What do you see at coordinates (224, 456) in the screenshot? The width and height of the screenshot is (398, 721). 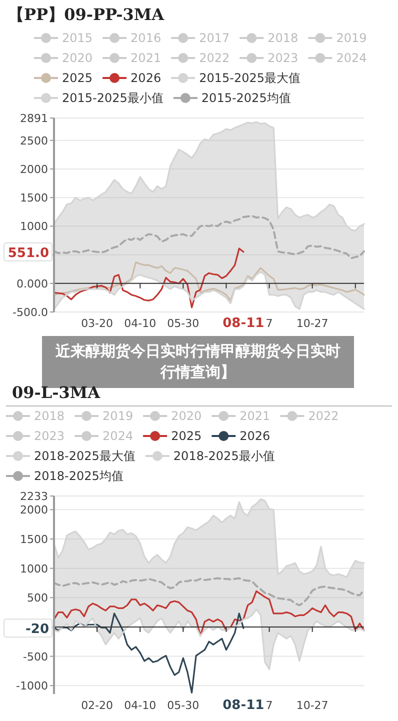 I see `legend-label: 2018-2025最小值` at bounding box center [224, 456].